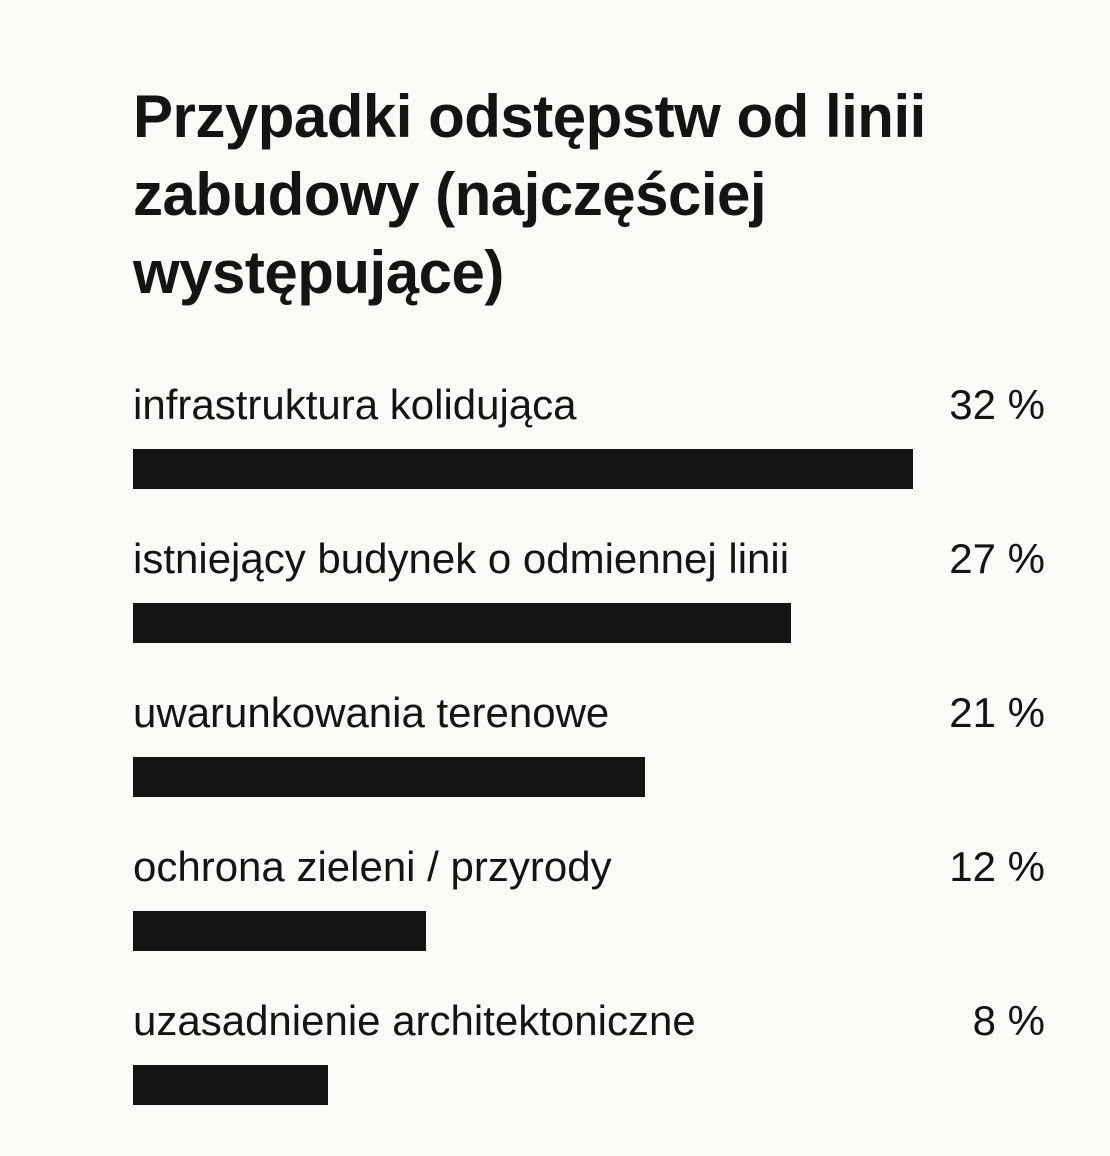 The image size is (1110, 1156). I want to click on bar-row: uwarunkowania terenowe 21 %, so click(589, 761).